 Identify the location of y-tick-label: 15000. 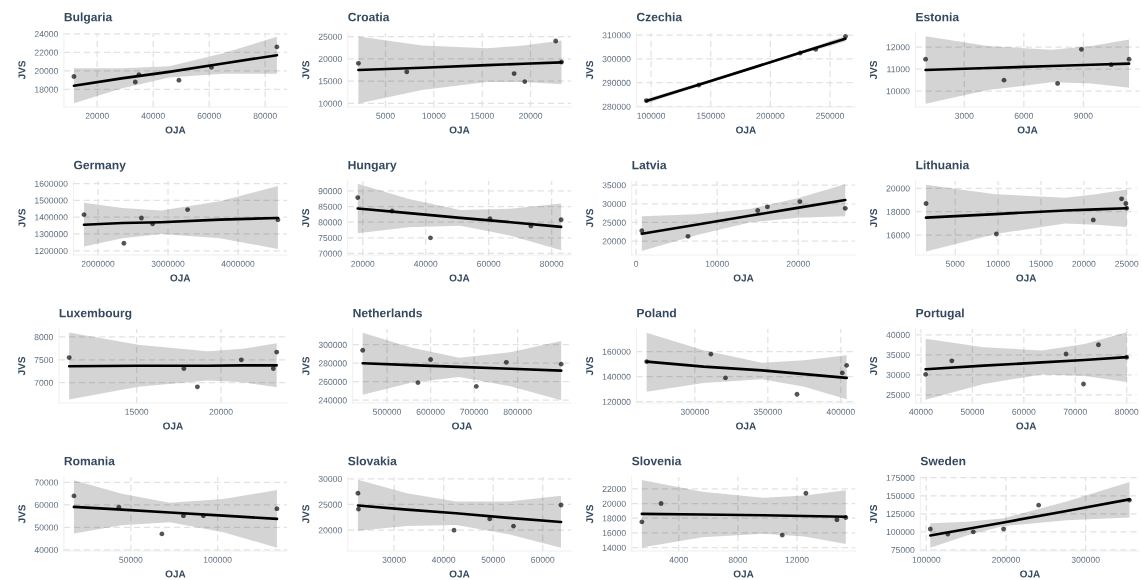
(330, 81).